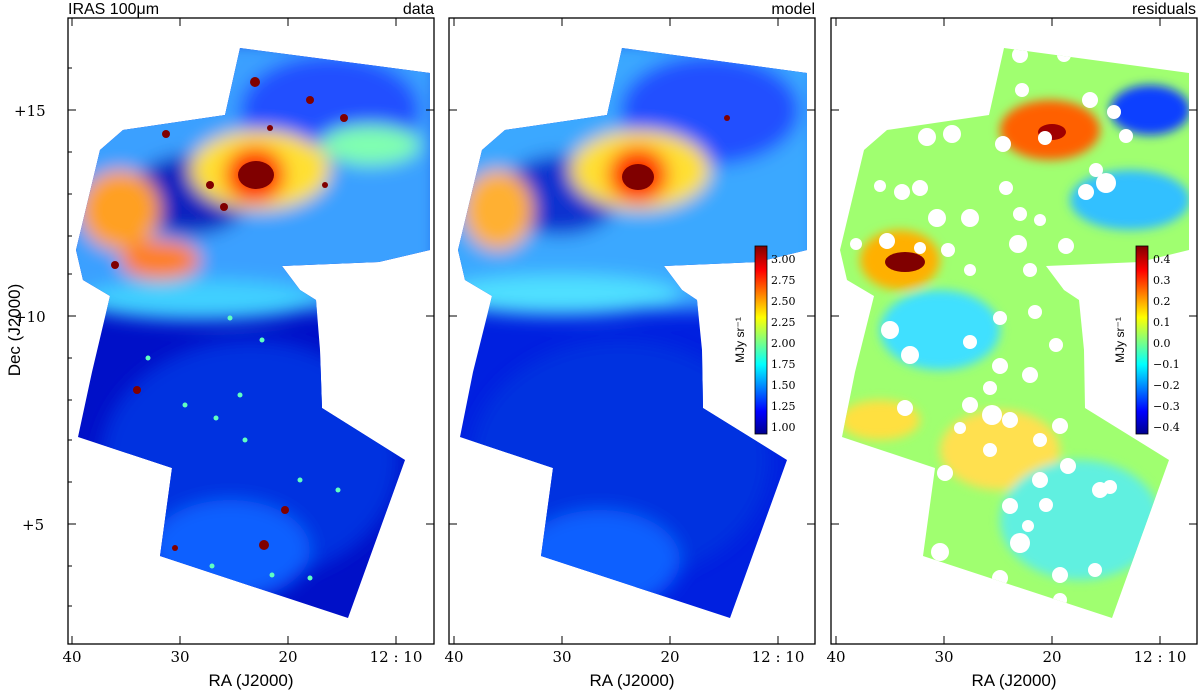 The image size is (1200, 692). Describe the element at coordinates (783, 280) in the screenshot. I see `colorbar-tick: 2.75` at that location.